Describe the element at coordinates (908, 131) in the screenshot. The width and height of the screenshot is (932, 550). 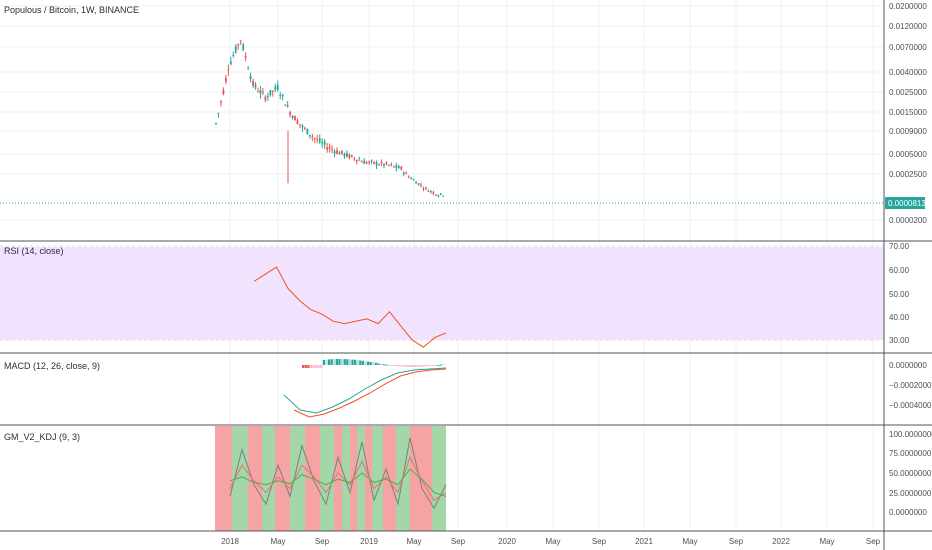
I see `price-tick-label: 0.0009000` at that location.